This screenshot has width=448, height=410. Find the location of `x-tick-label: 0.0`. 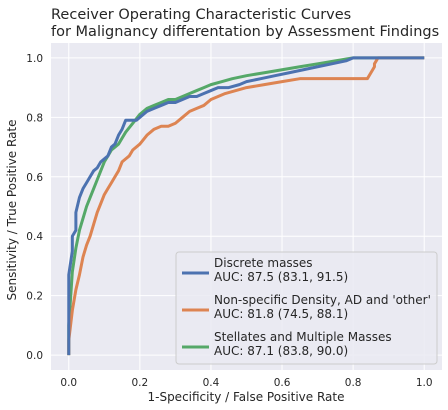

x-tick-label: 0.0 is located at coordinates (68, 383).